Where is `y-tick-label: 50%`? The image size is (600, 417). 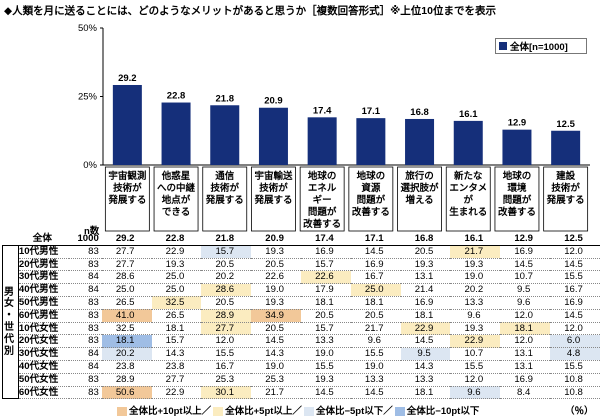
y-tick-label: 50% is located at coordinates (88, 28).